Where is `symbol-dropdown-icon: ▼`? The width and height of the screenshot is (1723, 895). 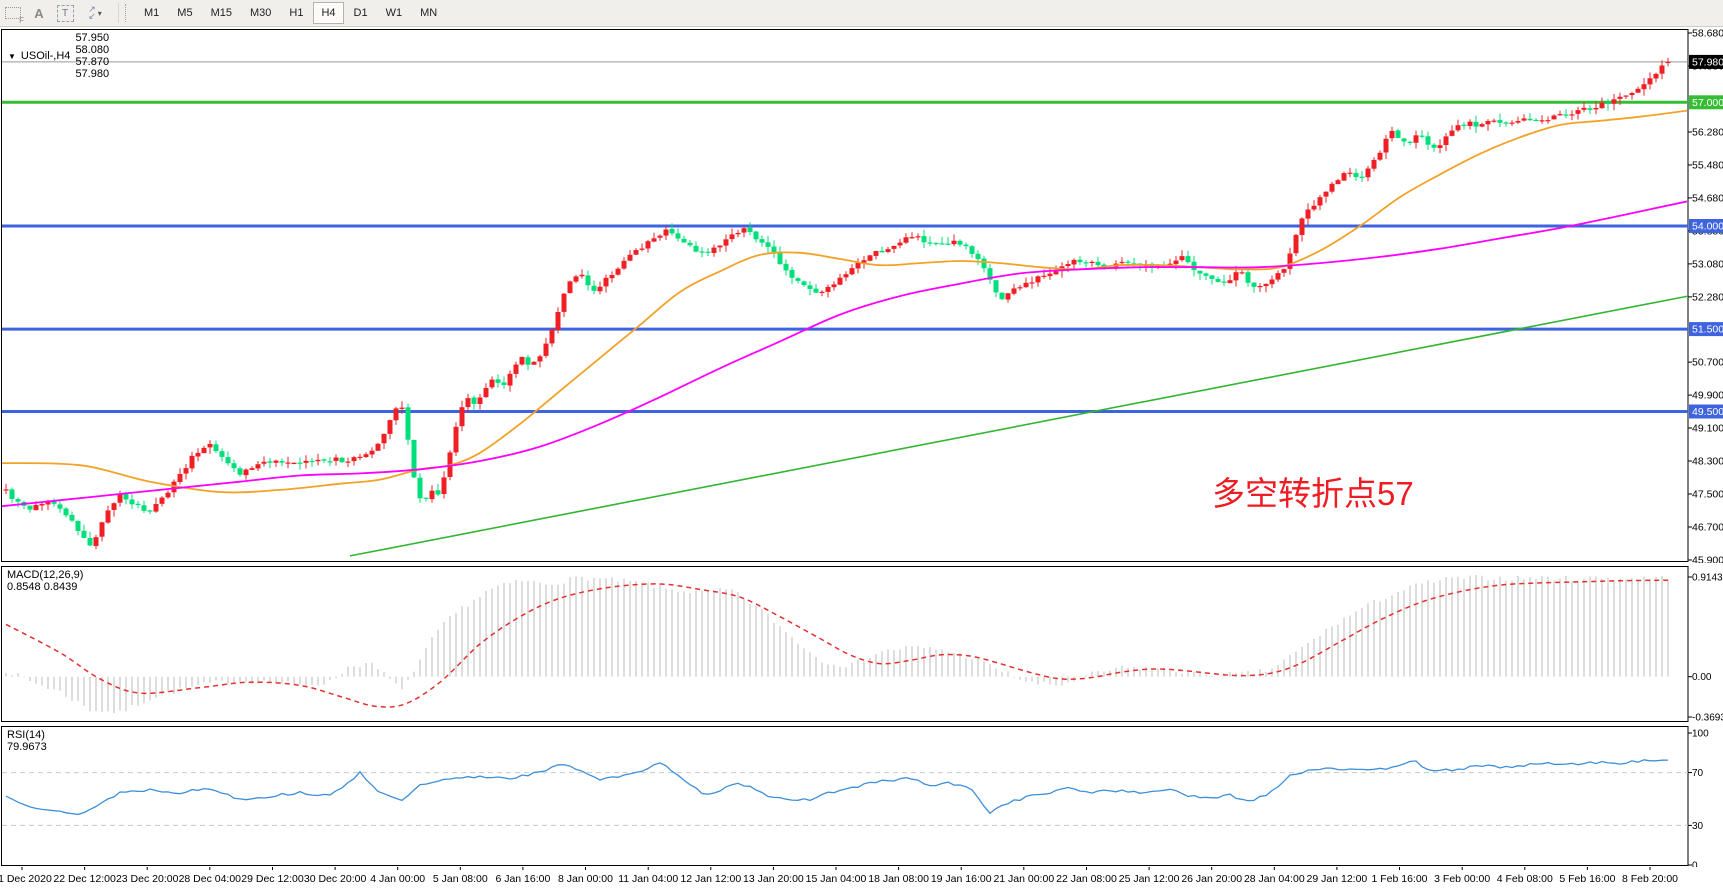
symbol-dropdown-icon: ▼ is located at coordinates (12, 56).